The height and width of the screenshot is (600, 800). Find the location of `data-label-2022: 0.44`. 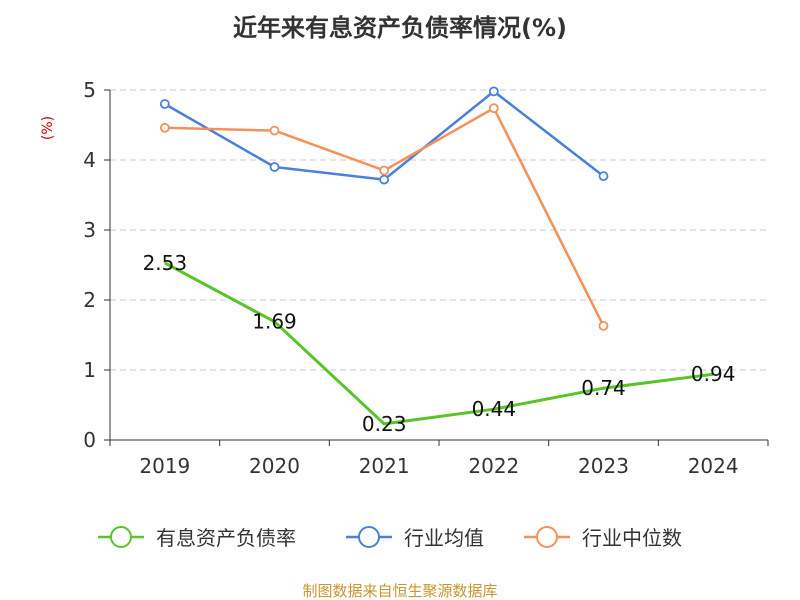

data-label-2022: 0.44 is located at coordinates (494, 409).